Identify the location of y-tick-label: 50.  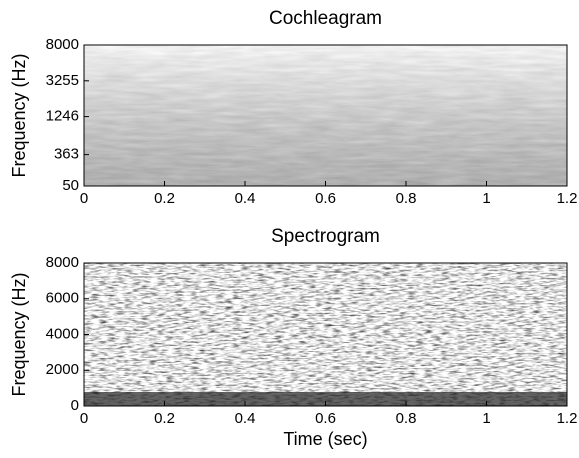
(70, 185).